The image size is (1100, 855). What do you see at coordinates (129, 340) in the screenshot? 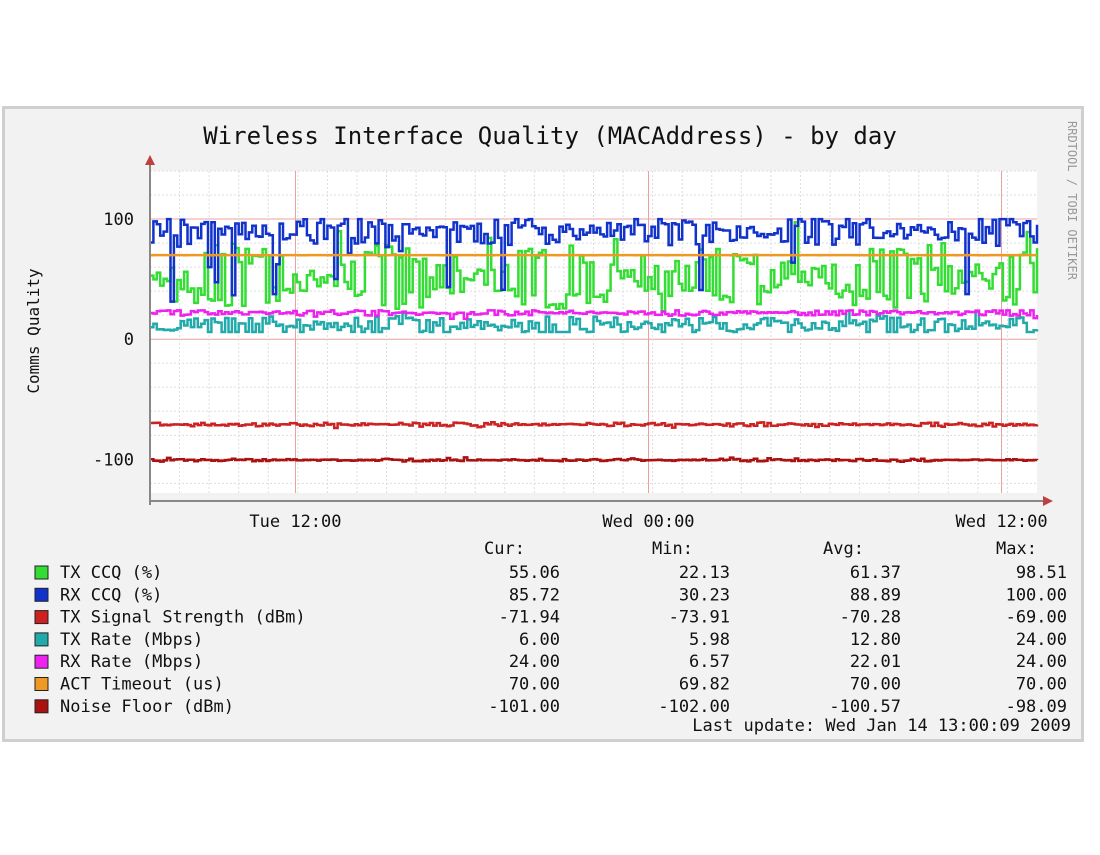
I see `y-tick-label: 0` at bounding box center [129, 340].